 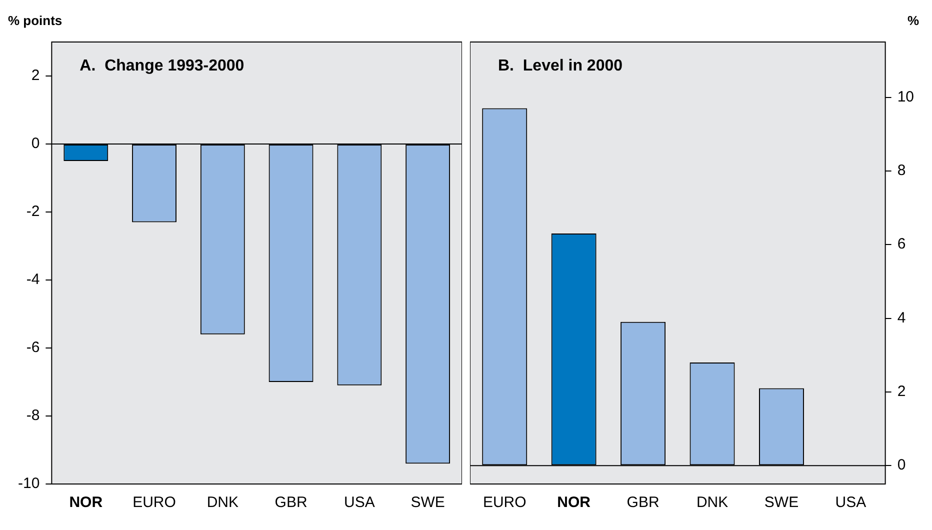 I want to click on y-axis-title: % points, so click(x=35, y=20).